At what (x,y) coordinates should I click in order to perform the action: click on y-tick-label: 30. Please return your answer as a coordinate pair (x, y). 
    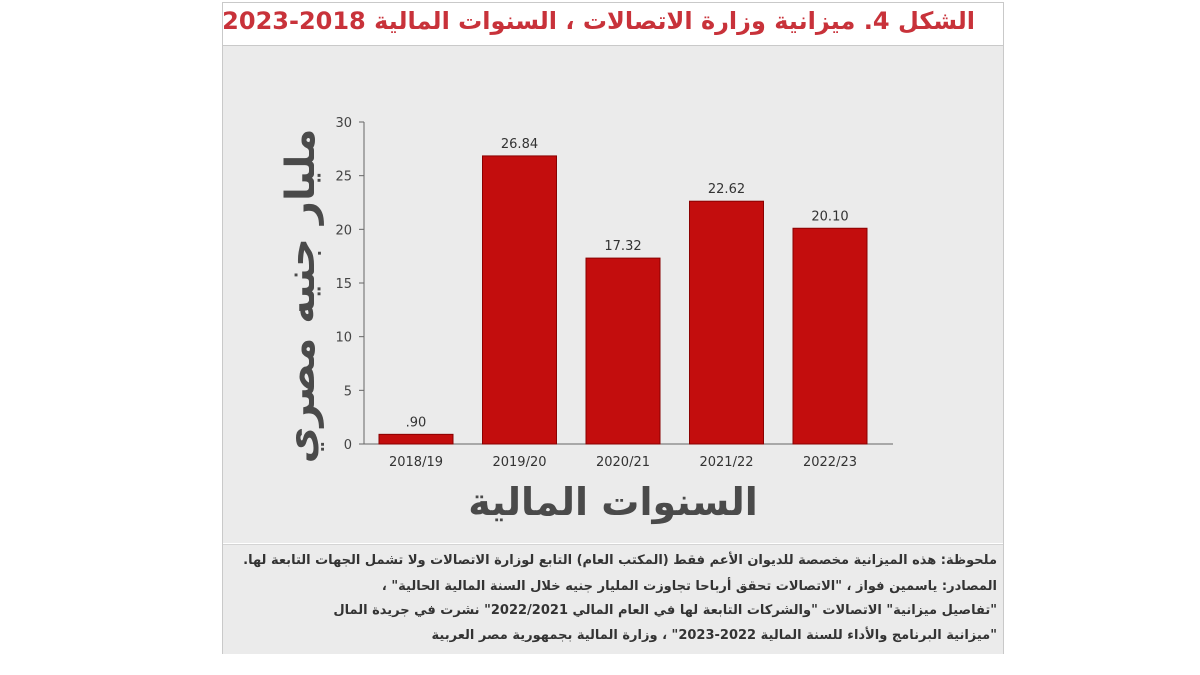
    Looking at the image, I should click on (343, 123).